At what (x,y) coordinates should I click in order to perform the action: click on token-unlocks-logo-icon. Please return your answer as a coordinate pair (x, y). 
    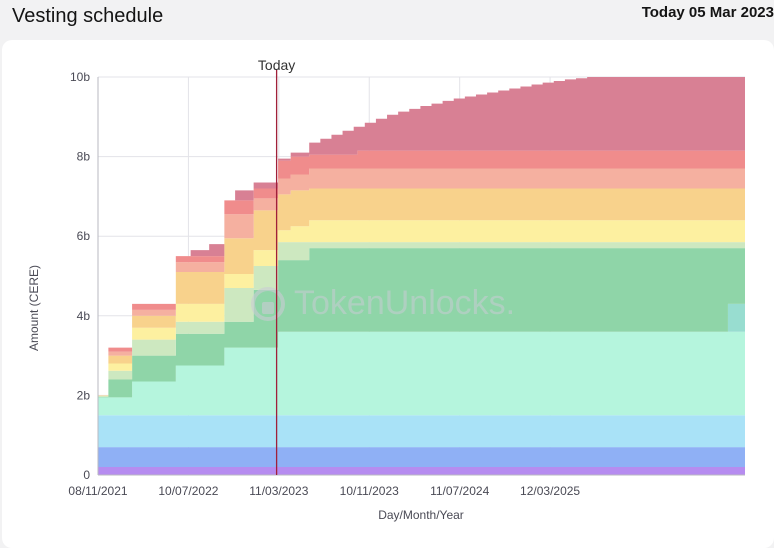
    Looking at the image, I should click on (268, 304).